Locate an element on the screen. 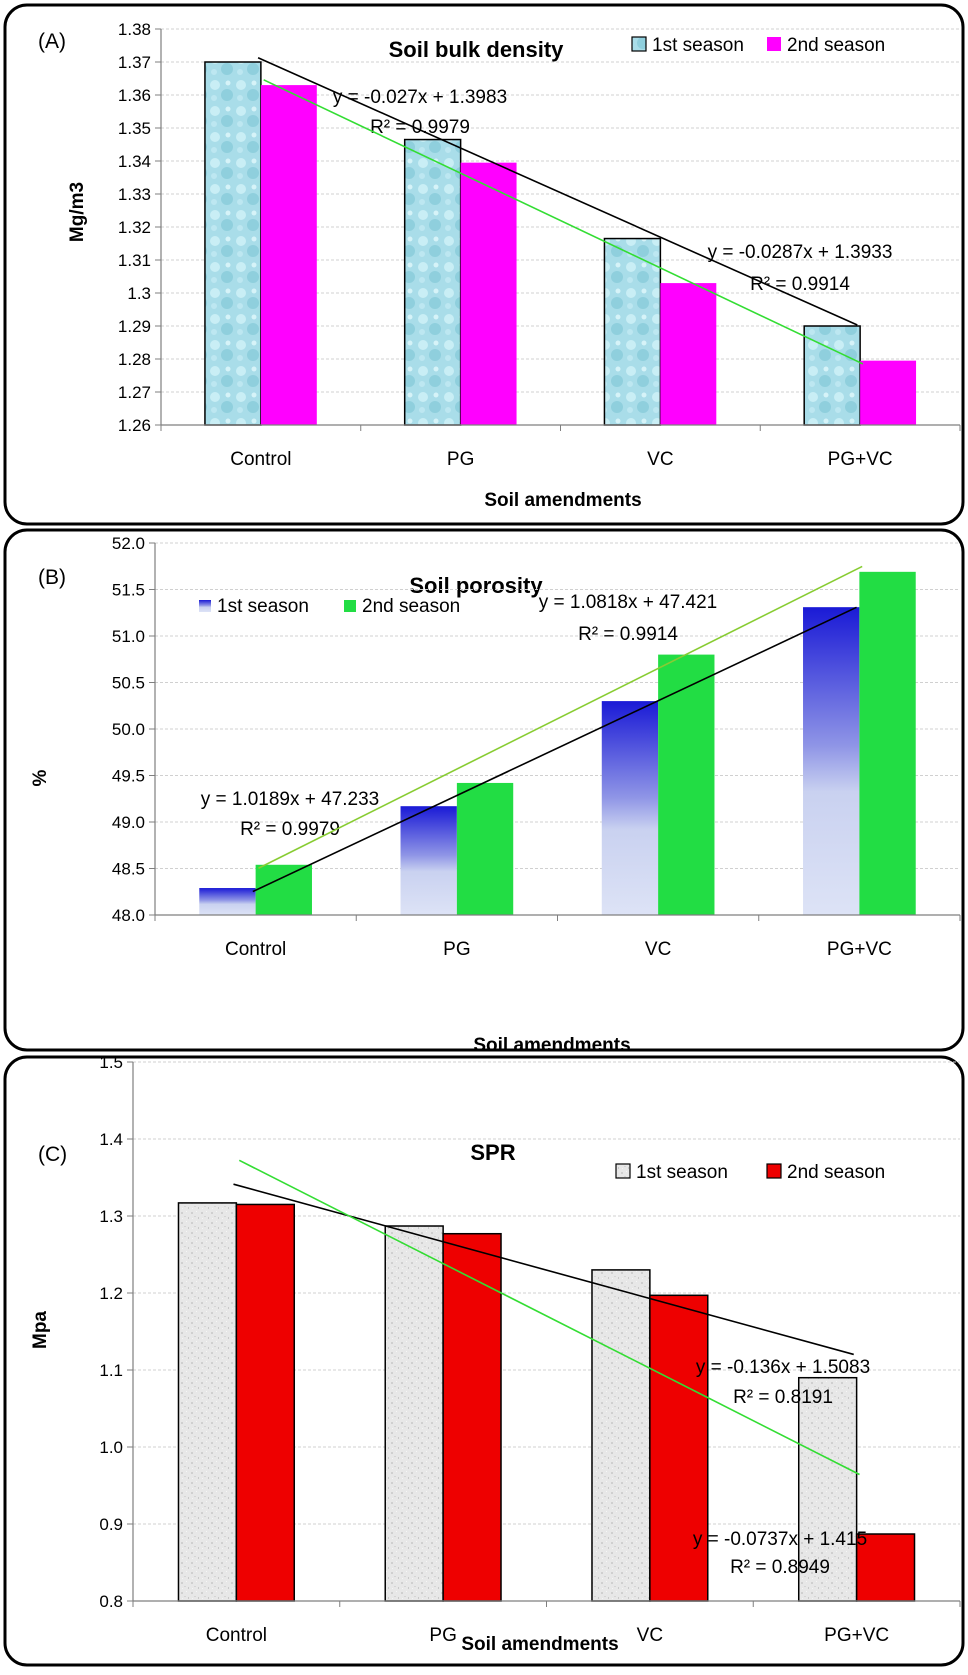 The image size is (968, 1675). panel-a-letter: (A) is located at coordinates (52, 41).